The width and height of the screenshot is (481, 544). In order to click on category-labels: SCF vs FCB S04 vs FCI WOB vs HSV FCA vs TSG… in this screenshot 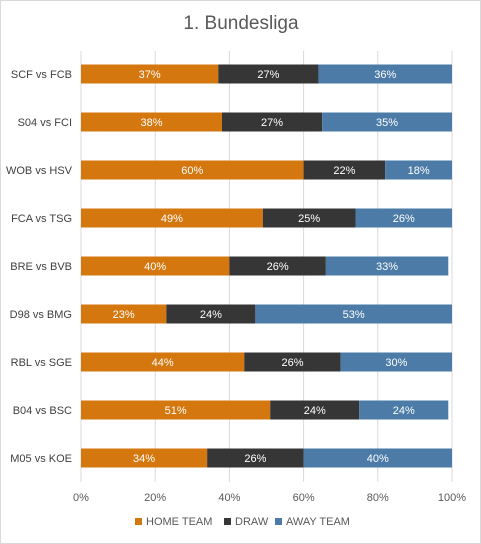, I will do `click(39, 267)`.